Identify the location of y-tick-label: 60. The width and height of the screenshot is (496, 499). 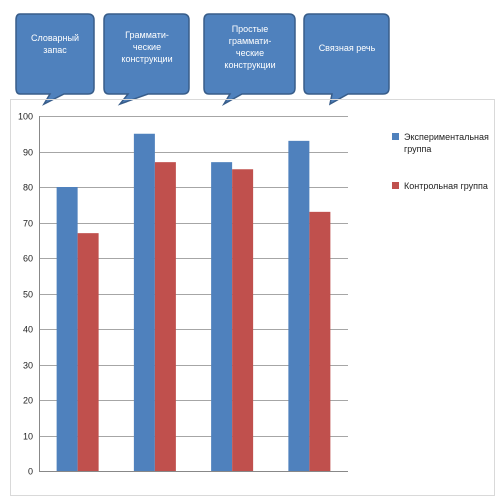
(28, 259).